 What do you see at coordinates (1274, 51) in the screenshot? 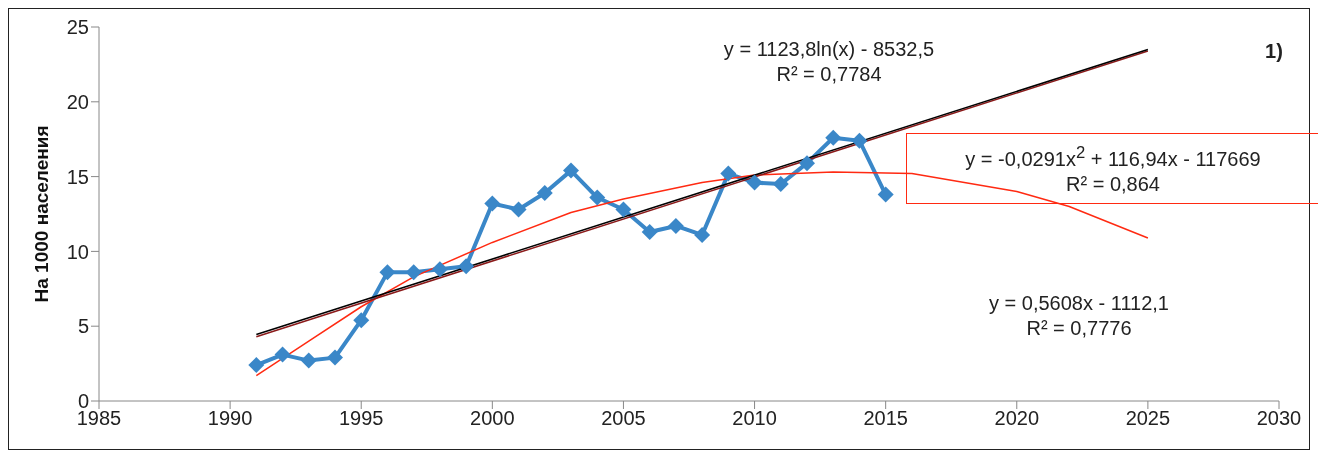
I see `annotation: 1)` at bounding box center [1274, 51].